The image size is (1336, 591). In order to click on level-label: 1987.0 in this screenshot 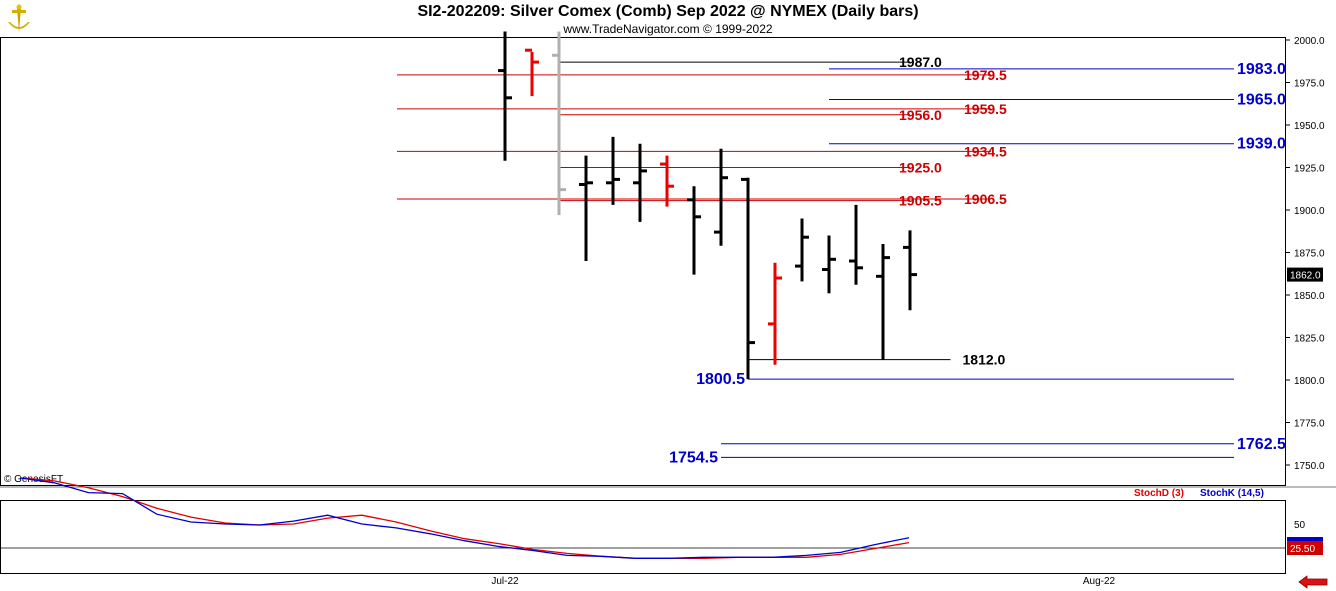, I will do `click(920, 62)`.